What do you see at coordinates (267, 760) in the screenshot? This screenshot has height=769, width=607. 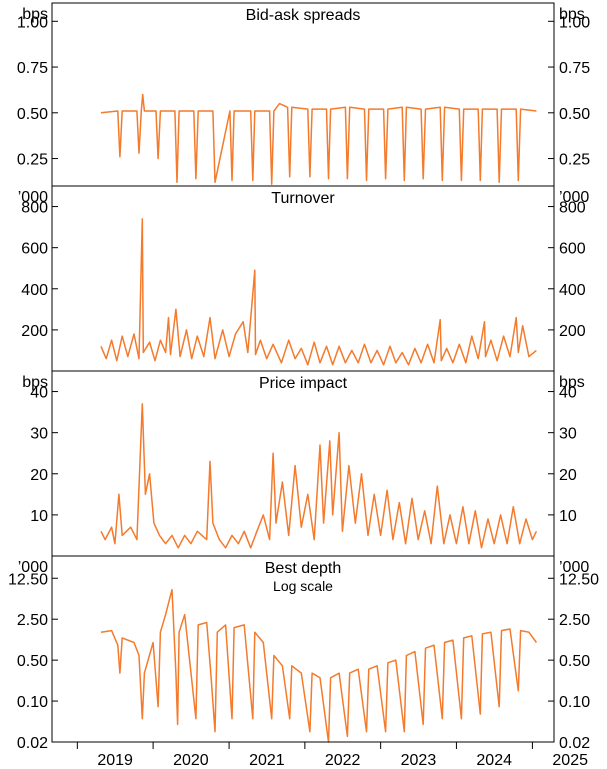 I see `x-tick-label: 2021` at bounding box center [267, 760].